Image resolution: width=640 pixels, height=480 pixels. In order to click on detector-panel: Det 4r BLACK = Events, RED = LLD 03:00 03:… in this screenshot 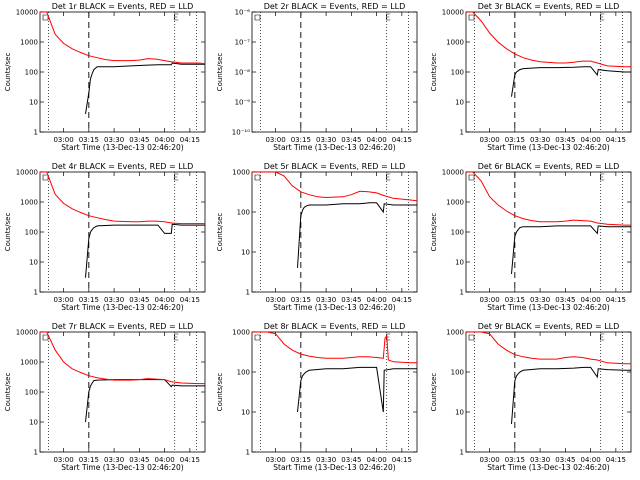, I will do `click(105, 237)`.